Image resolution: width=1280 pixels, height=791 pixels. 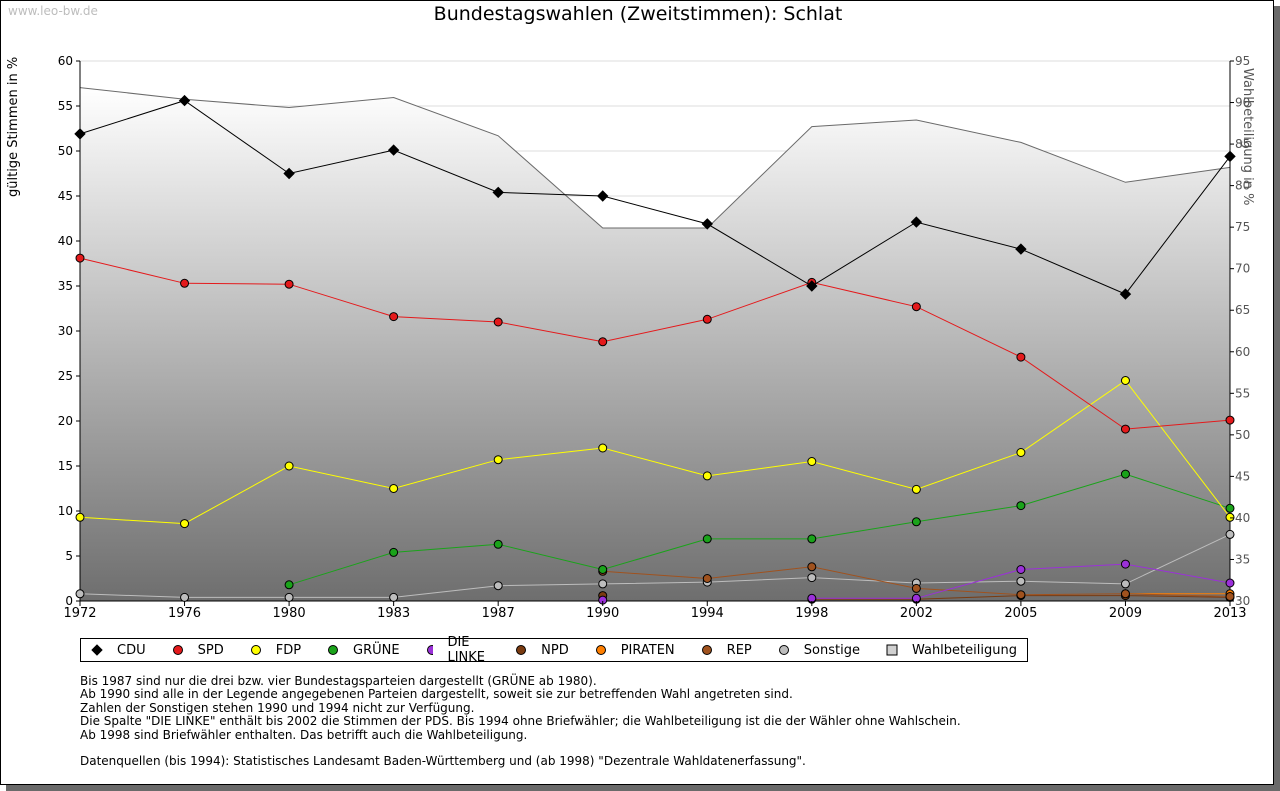 I want to click on y2-tick-label: 95, so click(x=1242, y=61).